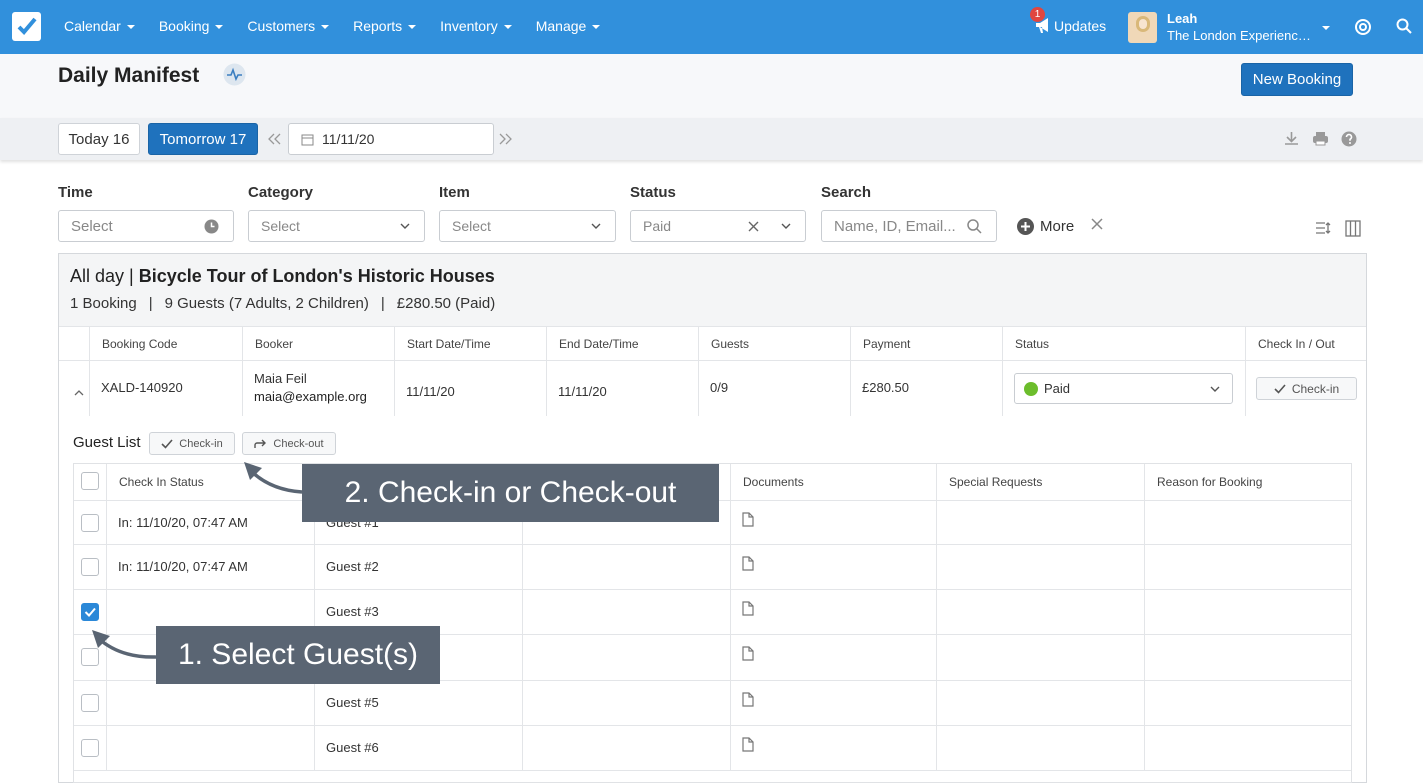 Image resolution: width=1423 pixels, height=783 pixels. Describe the element at coordinates (926, 343) in the screenshot. I see `column-header: Payment` at that location.